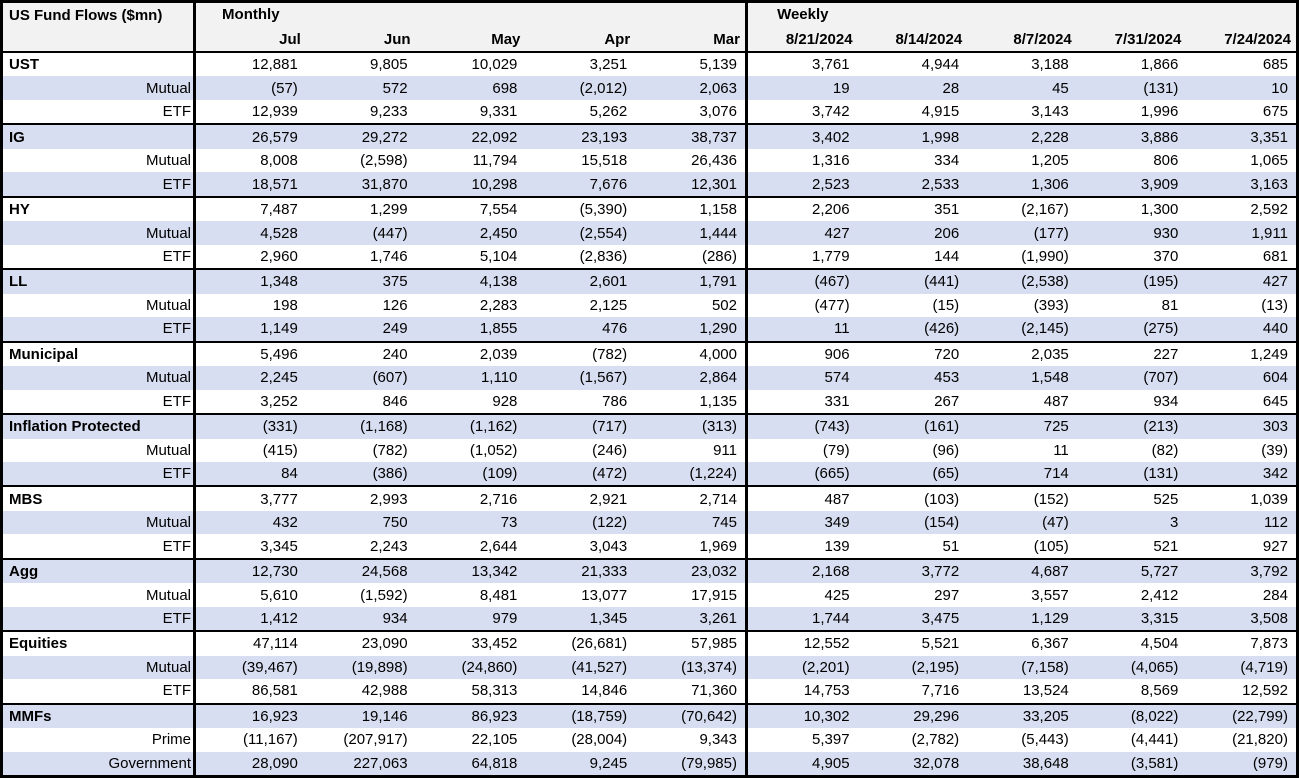 The height and width of the screenshot is (778, 1299). Describe the element at coordinates (1269, 233) in the screenshot. I see `value-cell: 1,911` at that location.